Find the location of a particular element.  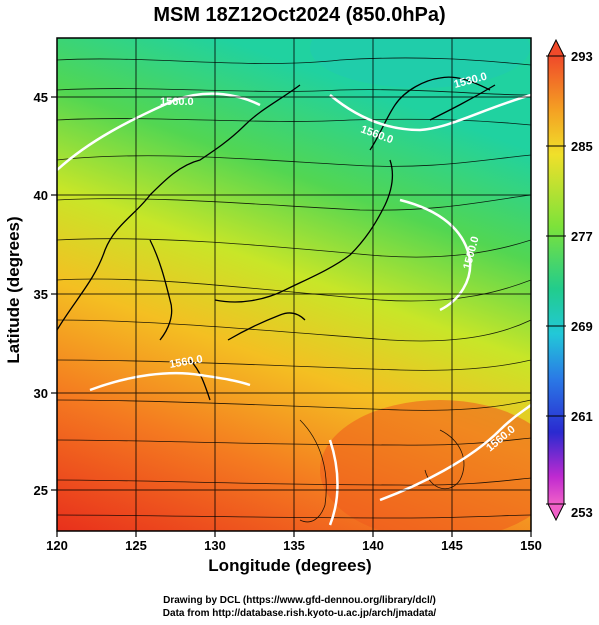

colorbar-tick-label: 261 is located at coordinates (582, 416).